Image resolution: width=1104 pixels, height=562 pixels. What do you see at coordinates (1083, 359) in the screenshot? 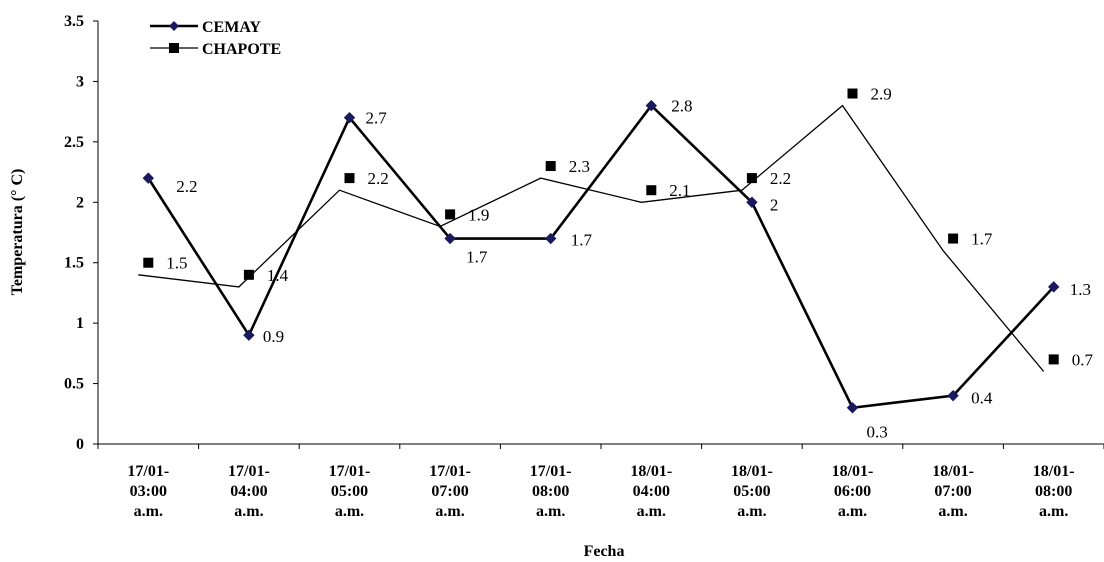
I see `chapote-data-label: 0.7` at bounding box center [1083, 359].